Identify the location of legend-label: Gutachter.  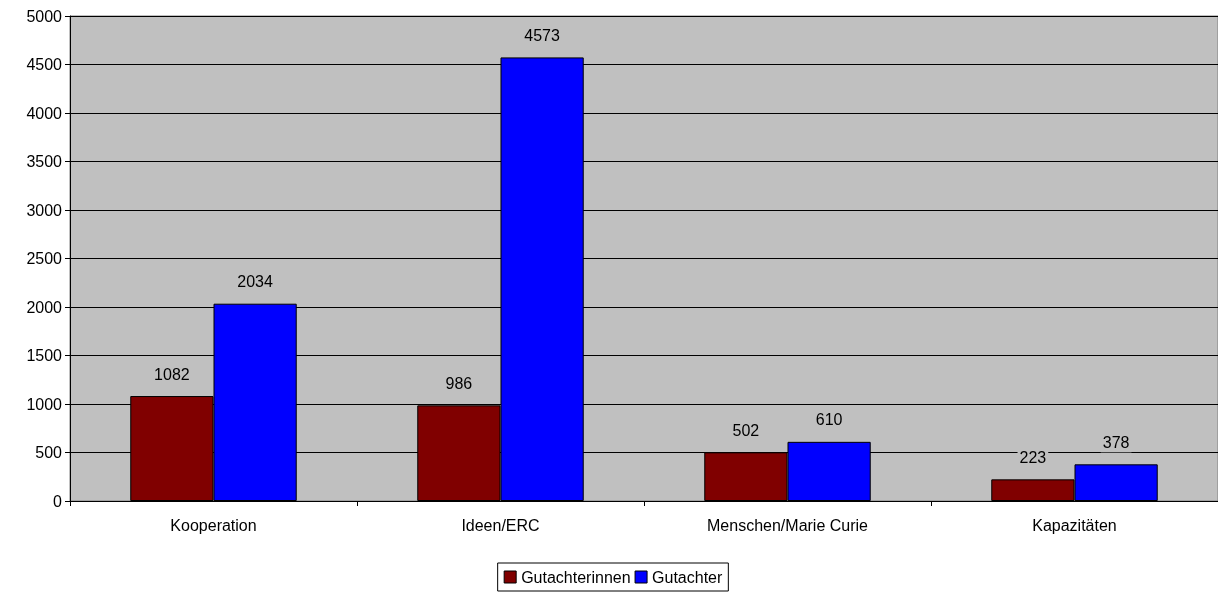
(687, 577).